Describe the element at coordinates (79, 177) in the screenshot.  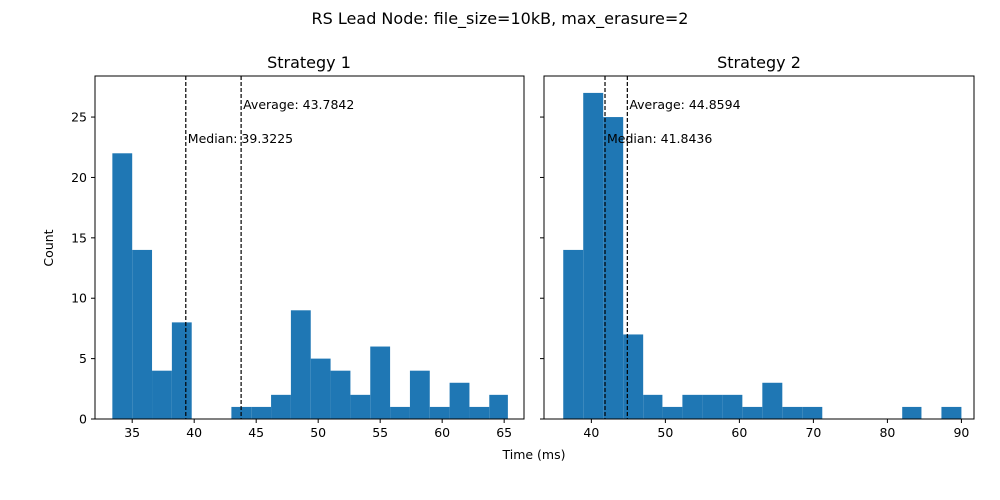
I see `y-tick-label: 20` at that location.